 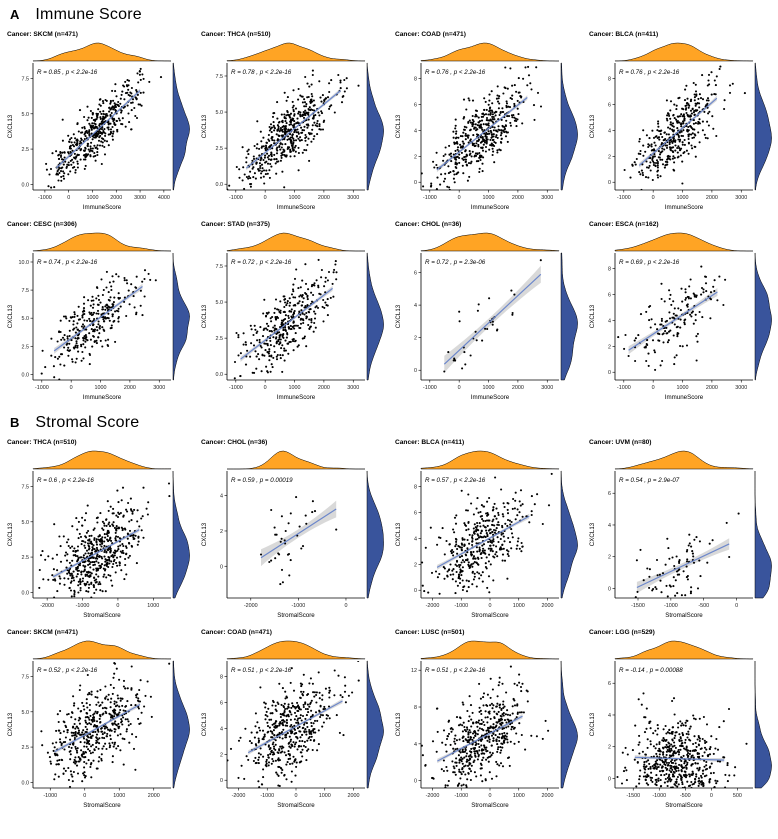 What do you see at coordinates (741, 198) in the screenshot?
I see `x-tick-label: 3000` at bounding box center [741, 198].